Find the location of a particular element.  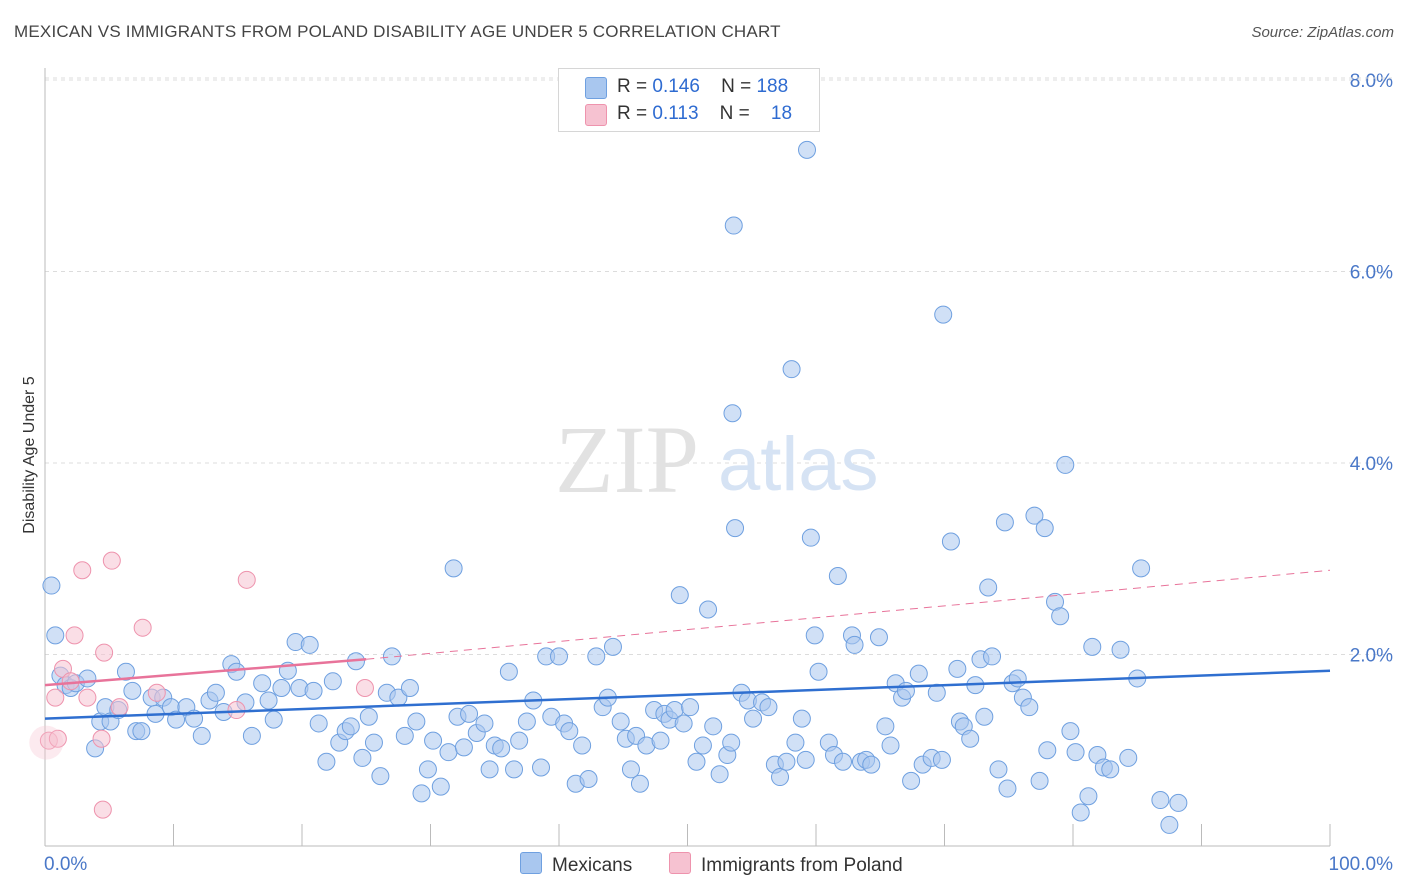

series-poland is located at coordinates (201, 685).